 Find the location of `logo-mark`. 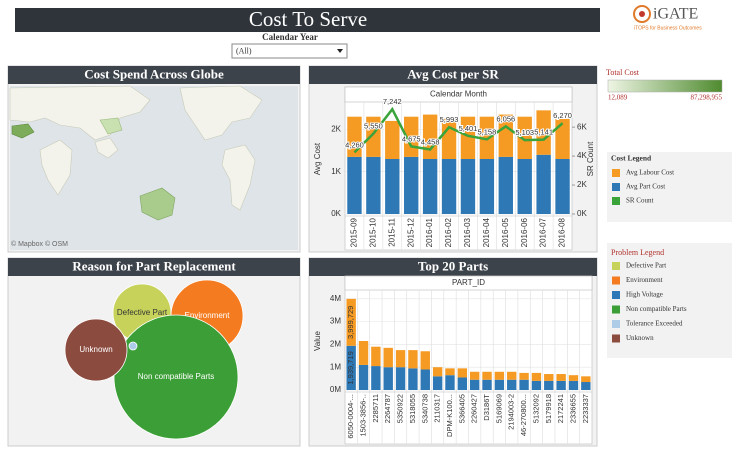

logo-mark is located at coordinates (642, 14).